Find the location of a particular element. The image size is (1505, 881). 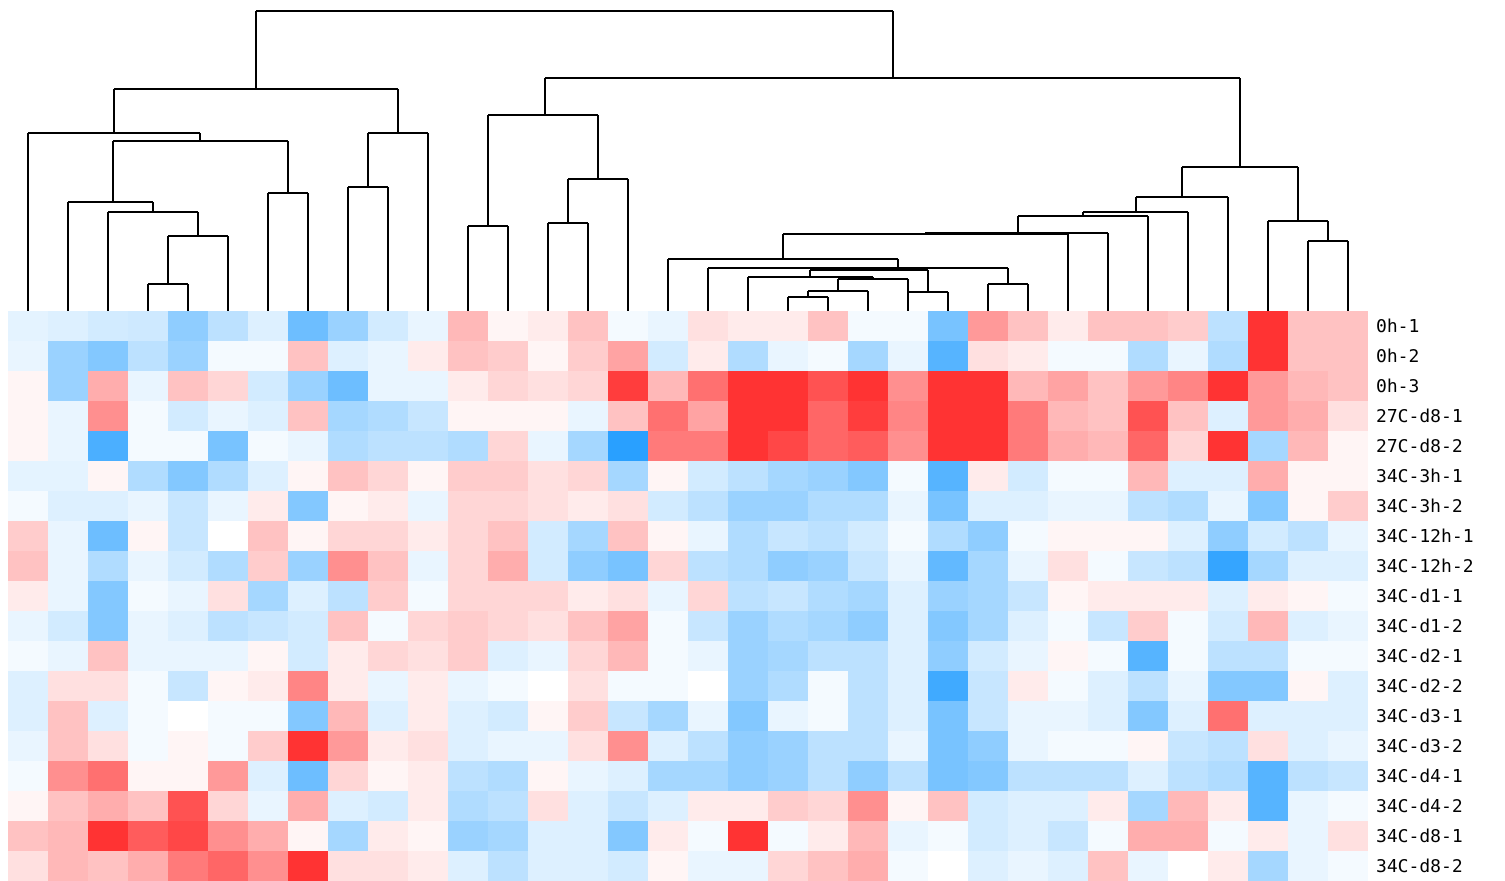

row-label: 27C-d8-2 is located at coordinates (1419, 446).